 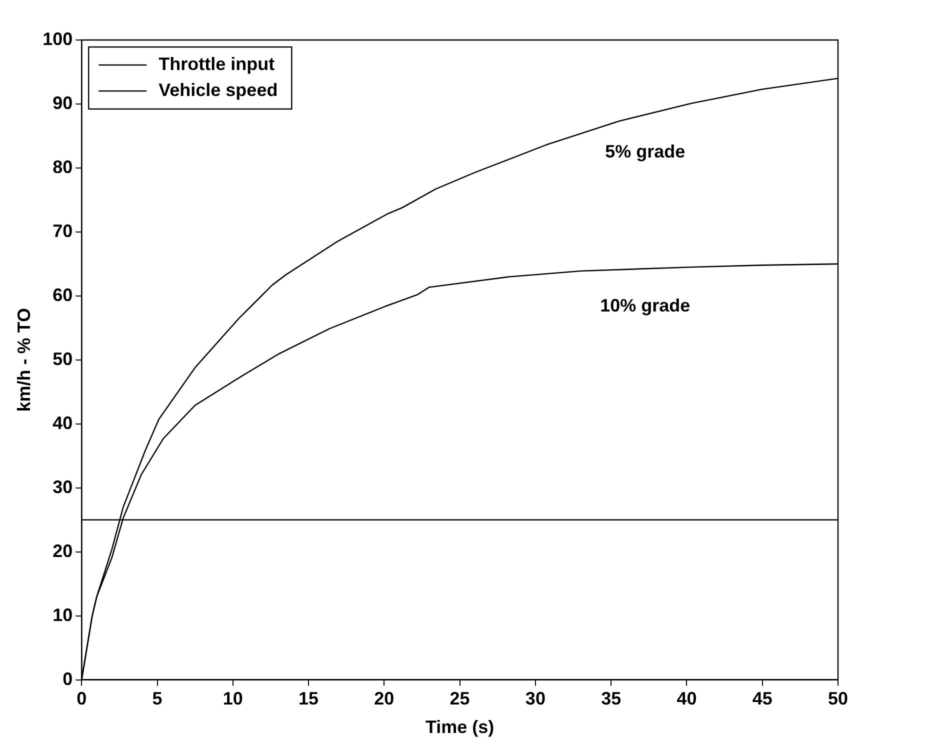 I want to click on y-tick-label: 60, so click(x=62, y=294).